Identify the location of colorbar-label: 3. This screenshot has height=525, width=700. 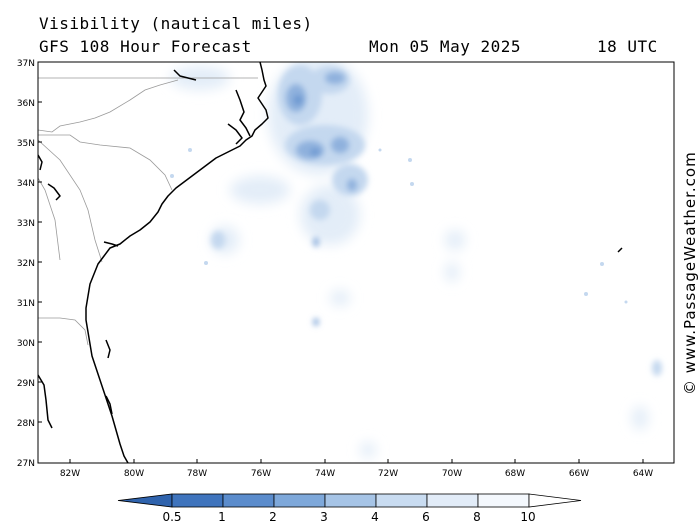
(324, 517).